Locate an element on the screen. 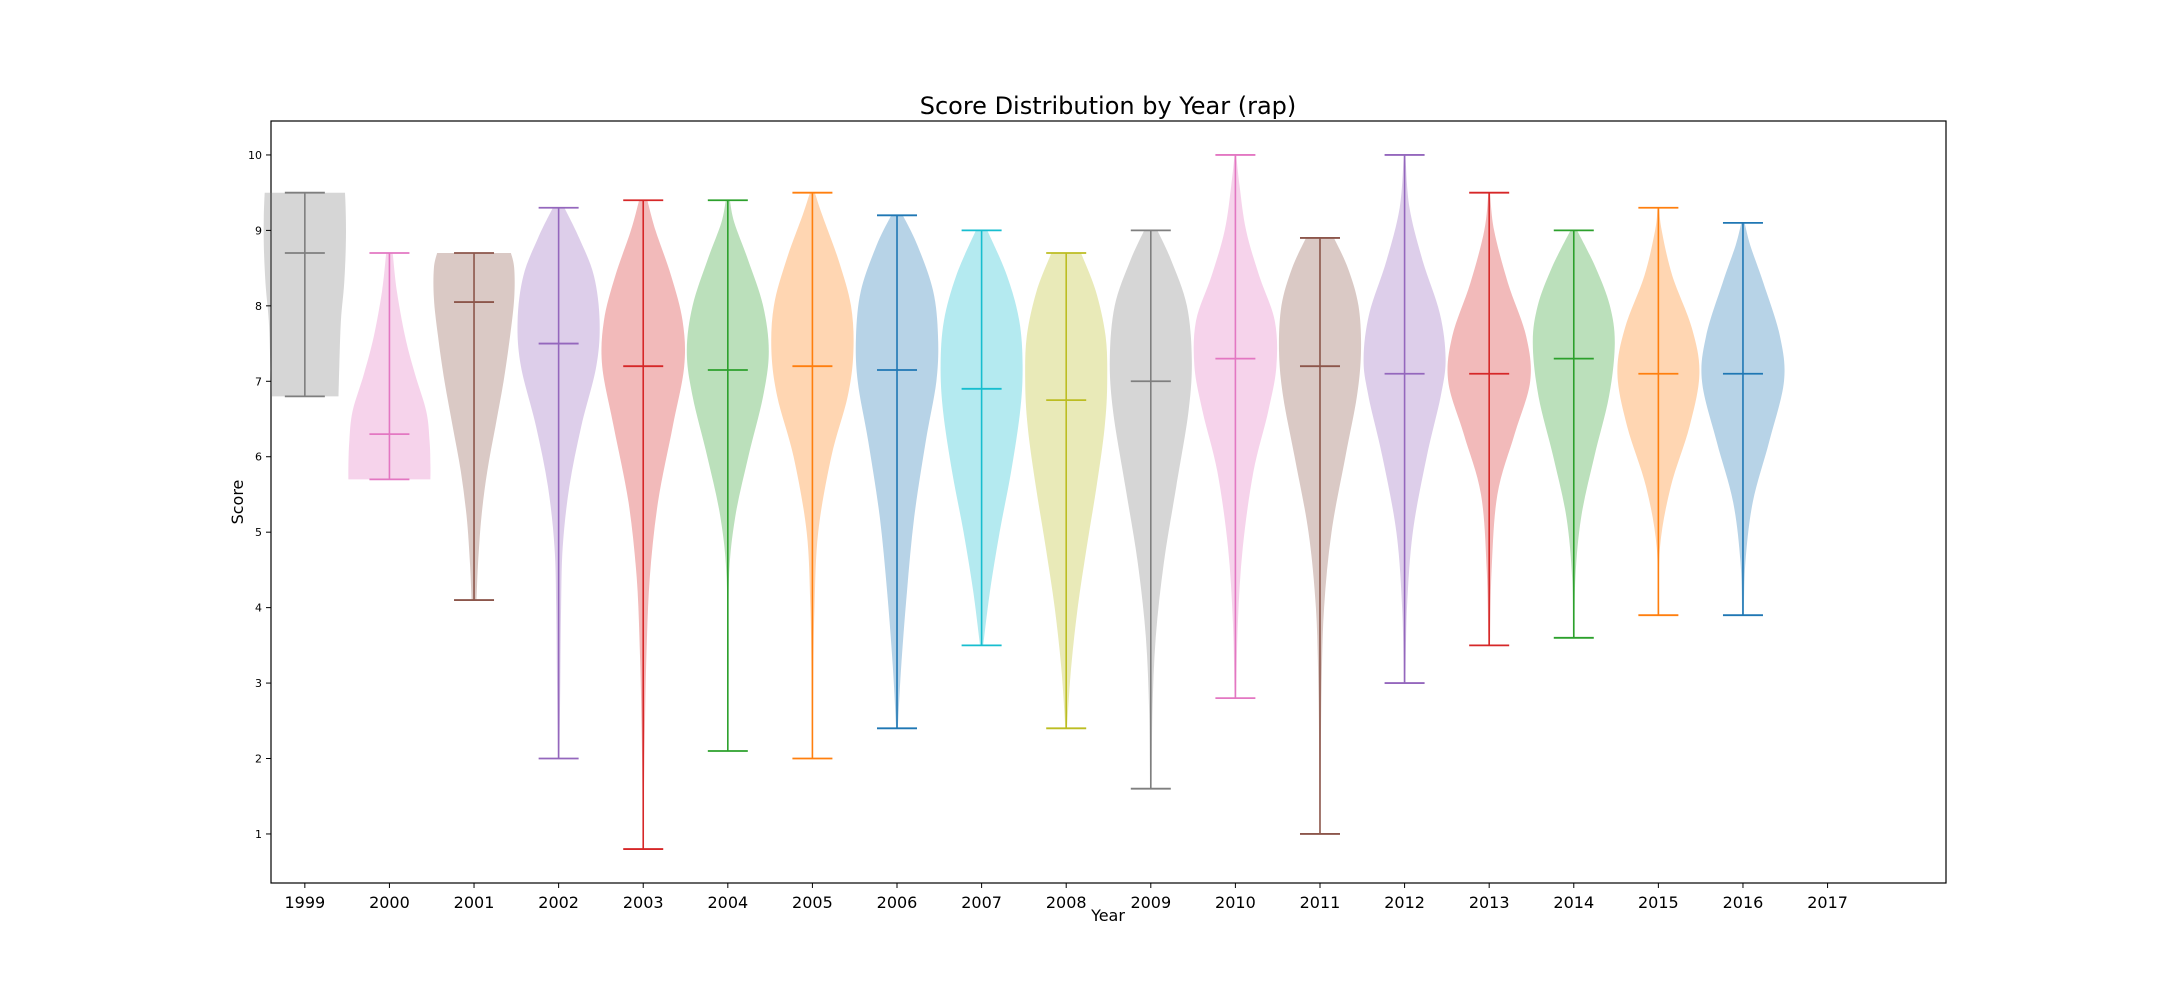  x-tick-label: 2005 is located at coordinates (812, 902).